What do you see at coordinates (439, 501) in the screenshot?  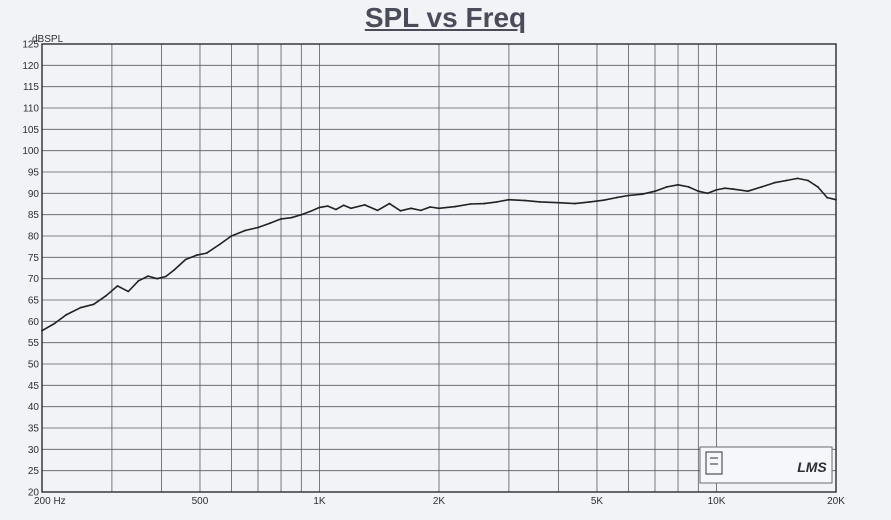 I see `x-tick-label: 2K` at bounding box center [439, 501].